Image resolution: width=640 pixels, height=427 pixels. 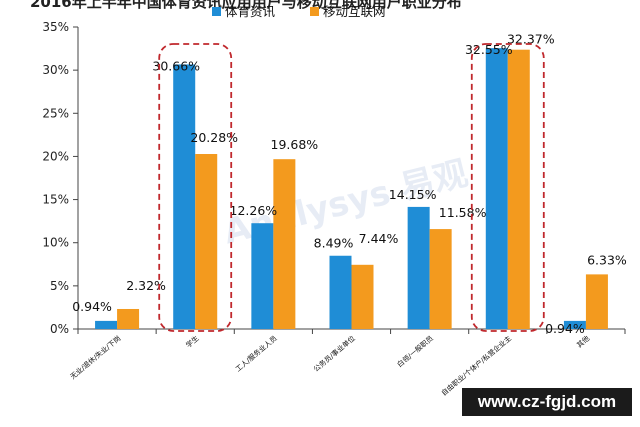 What do you see at coordinates (55, 156) in the screenshot?
I see `y-tick-label: 20%` at bounding box center [55, 156].